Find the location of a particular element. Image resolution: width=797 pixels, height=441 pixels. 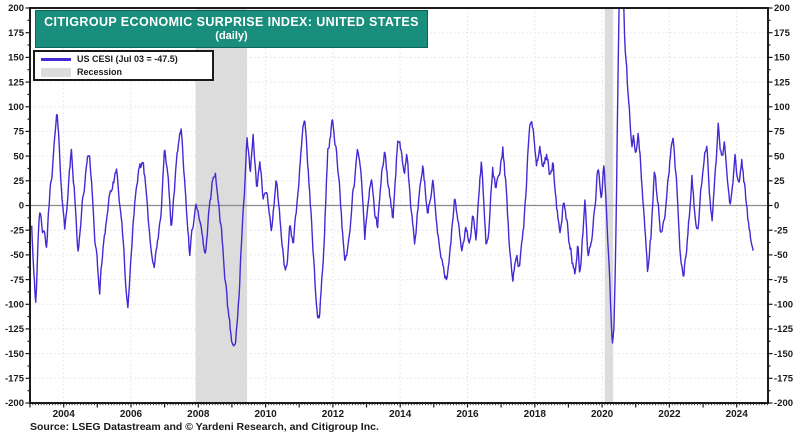

y-axis-label-right: -150 is located at coordinates (783, 354).